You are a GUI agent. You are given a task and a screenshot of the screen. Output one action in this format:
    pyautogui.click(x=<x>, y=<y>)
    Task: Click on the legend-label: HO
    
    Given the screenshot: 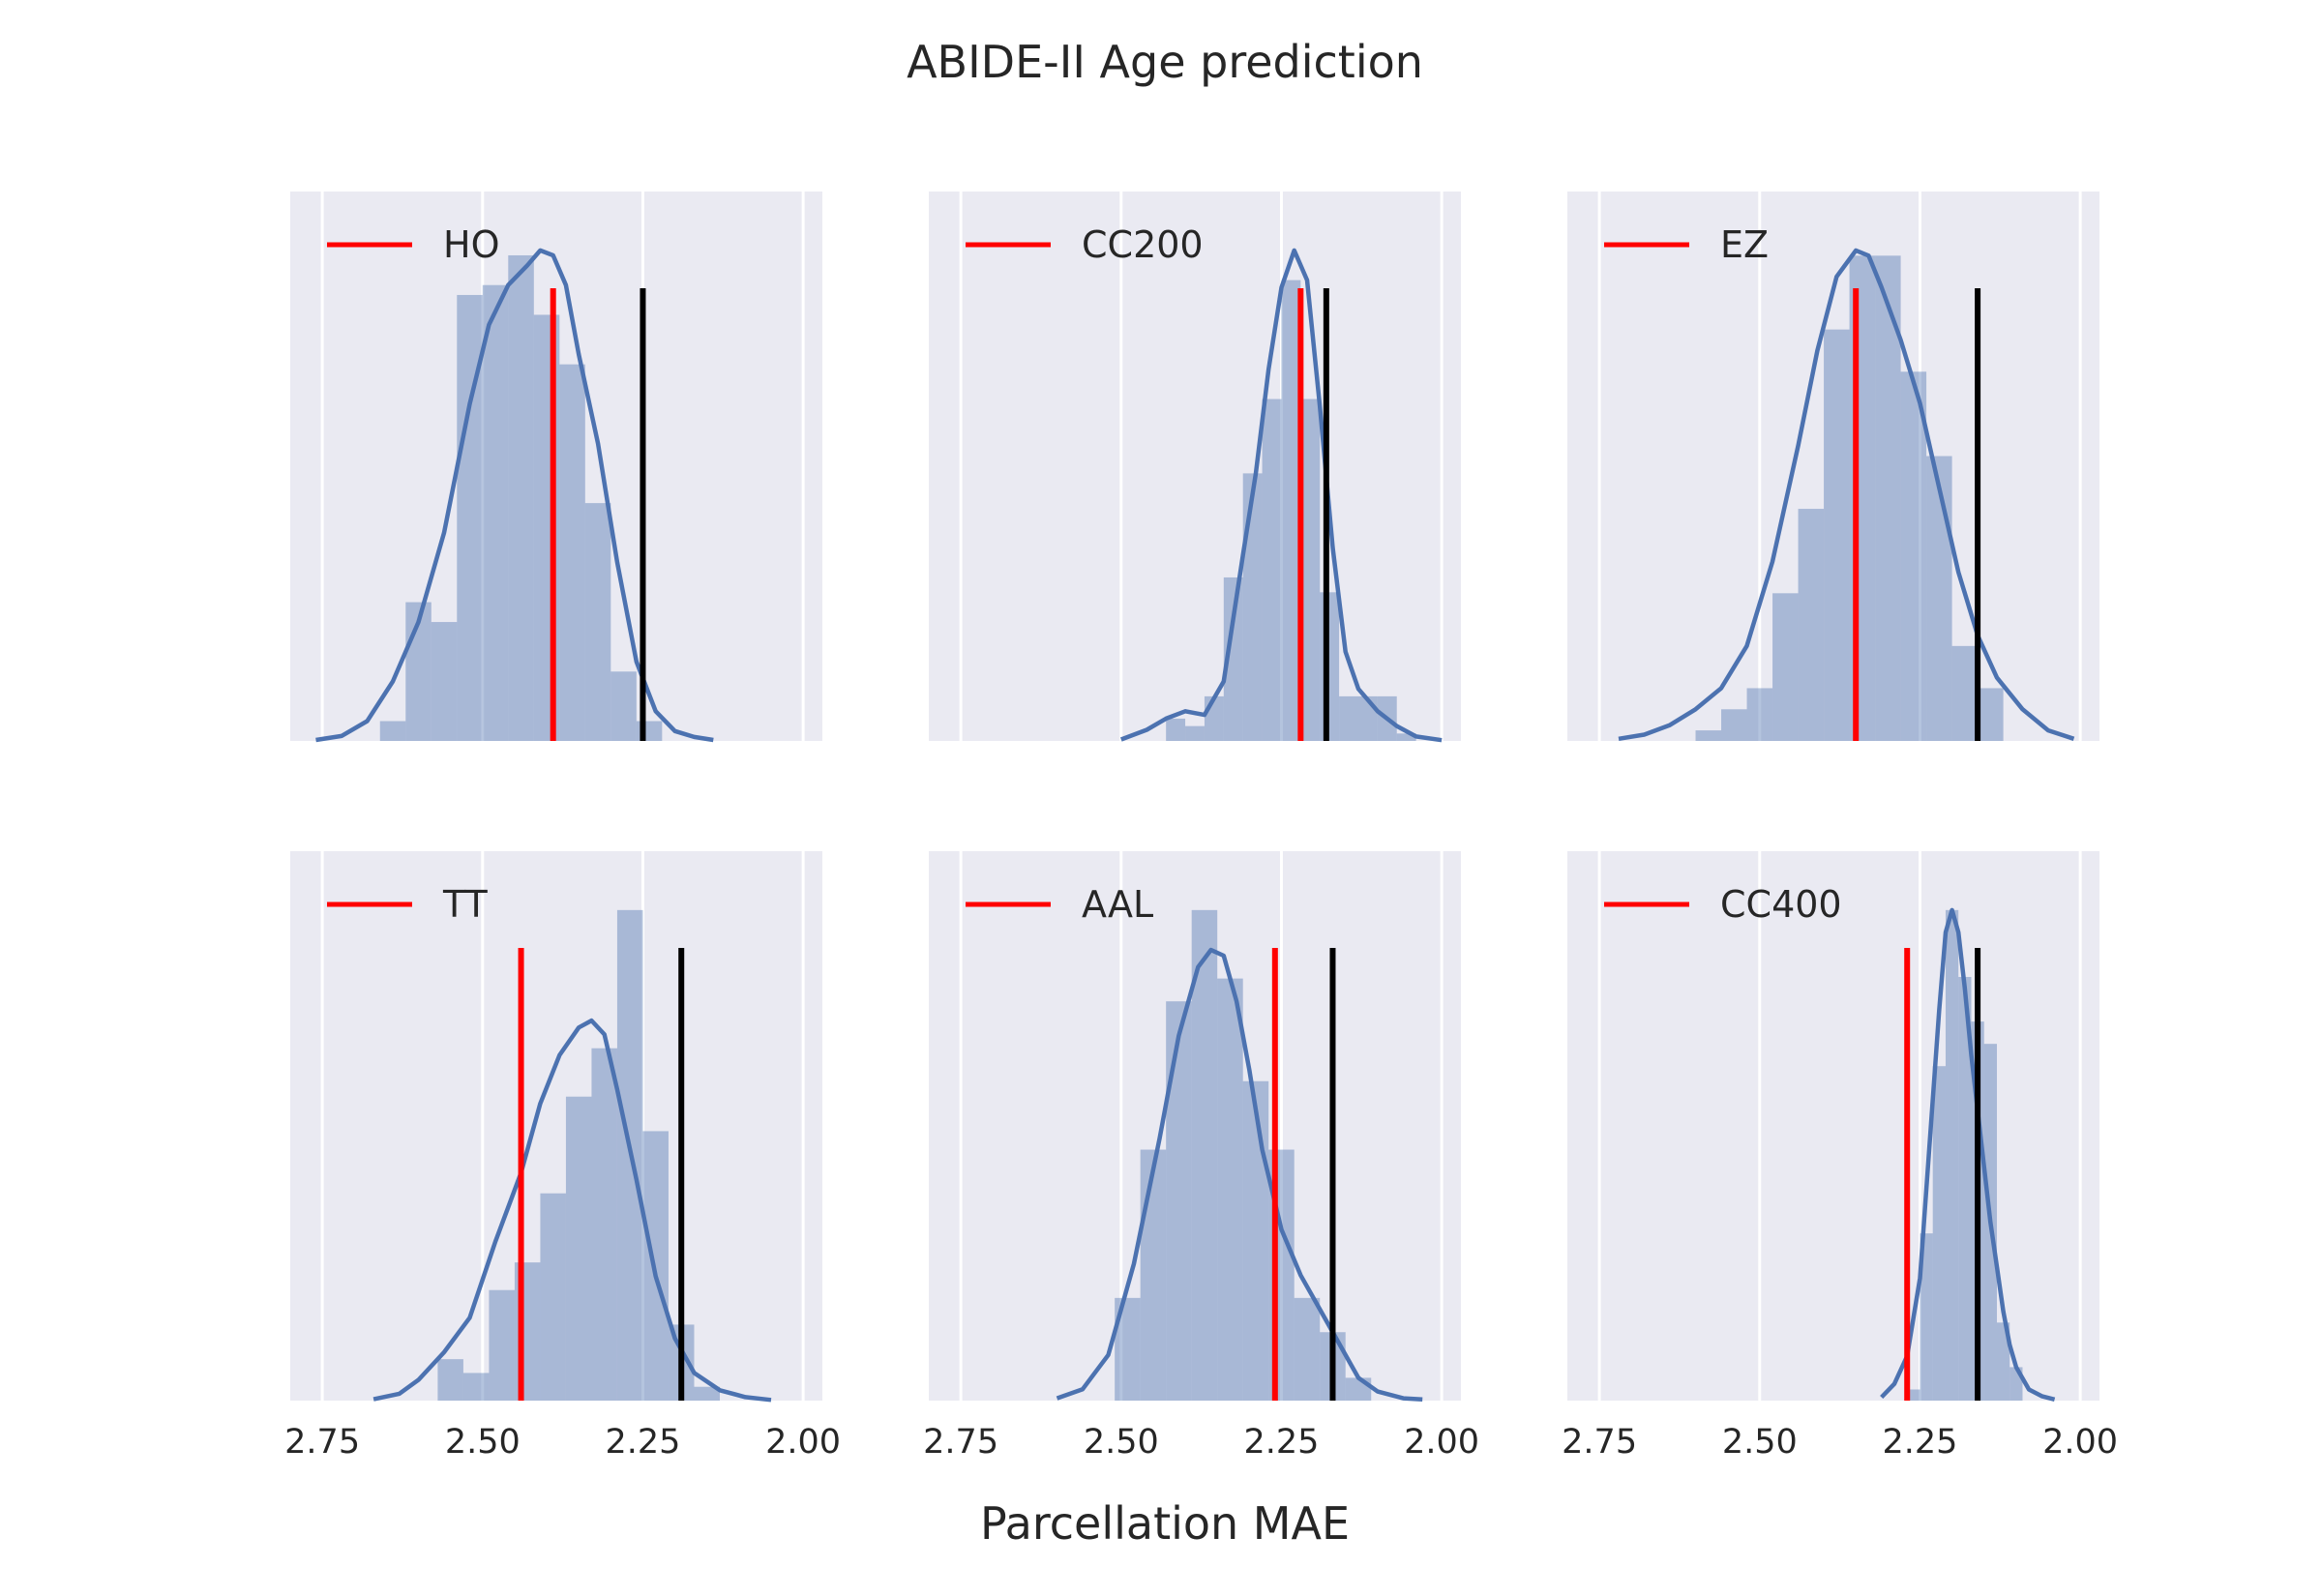 What is the action you would take?
    pyautogui.click(x=471, y=244)
    